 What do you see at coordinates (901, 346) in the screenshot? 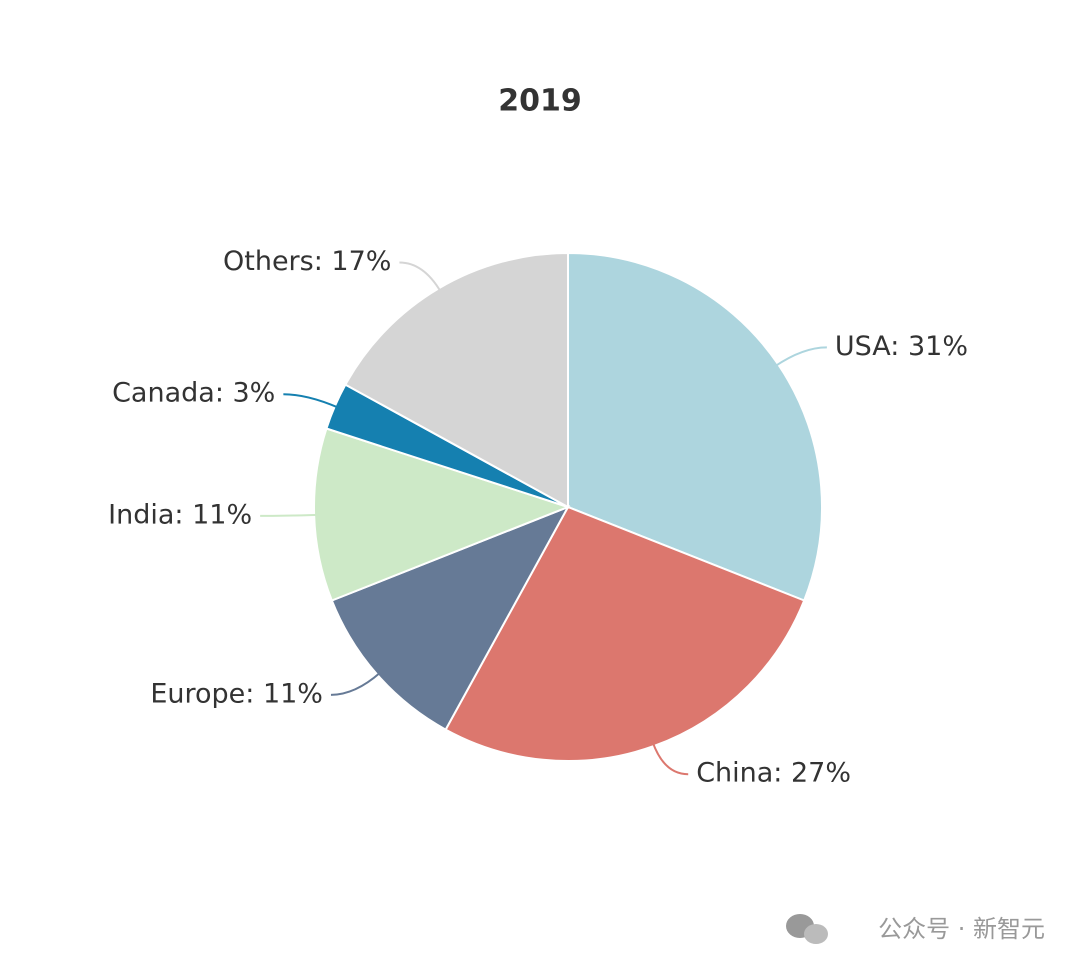
I see `data-label: USA: 31%` at bounding box center [901, 346].